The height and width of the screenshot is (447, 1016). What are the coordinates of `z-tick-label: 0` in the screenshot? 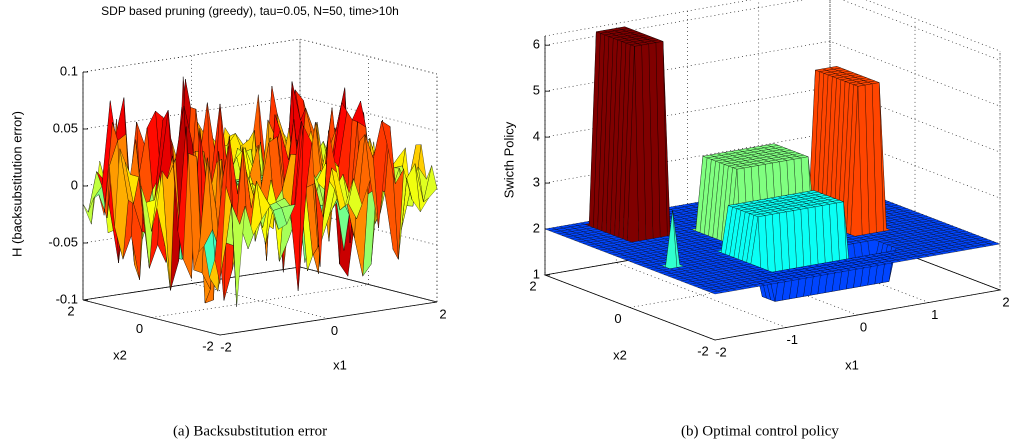 It's located at (74, 184).